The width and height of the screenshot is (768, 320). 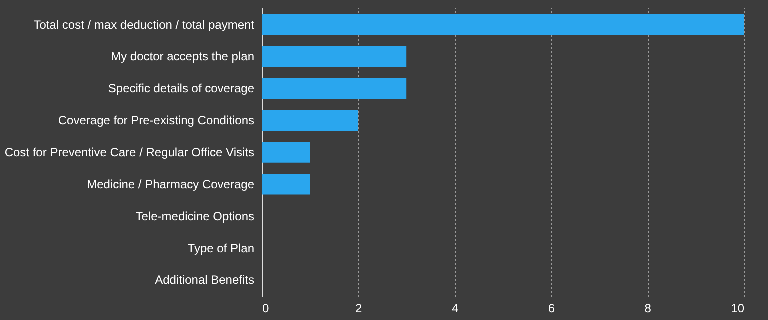 I want to click on x-tick-label: 10, so click(x=738, y=309).